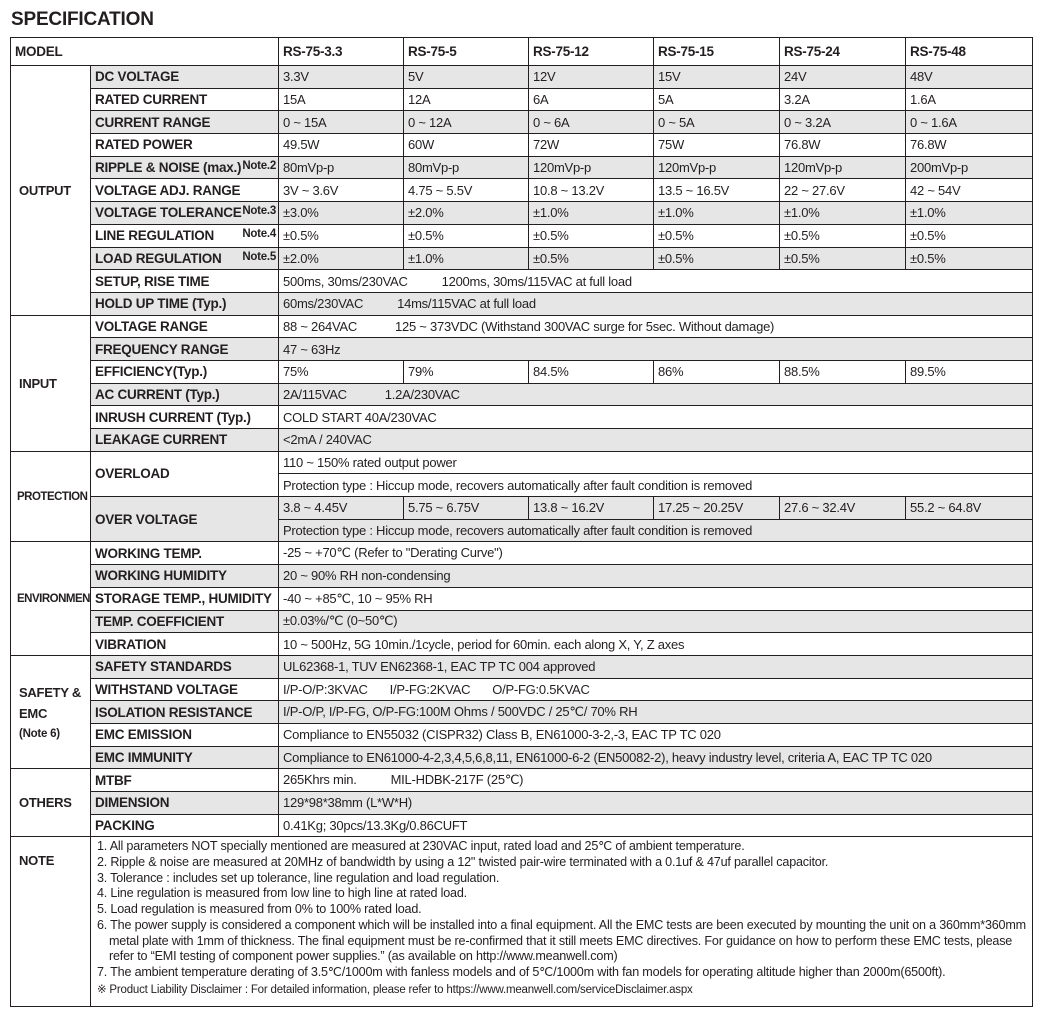  What do you see at coordinates (184, 825) in the screenshot?
I see `spec-label: PACKING` at bounding box center [184, 825].